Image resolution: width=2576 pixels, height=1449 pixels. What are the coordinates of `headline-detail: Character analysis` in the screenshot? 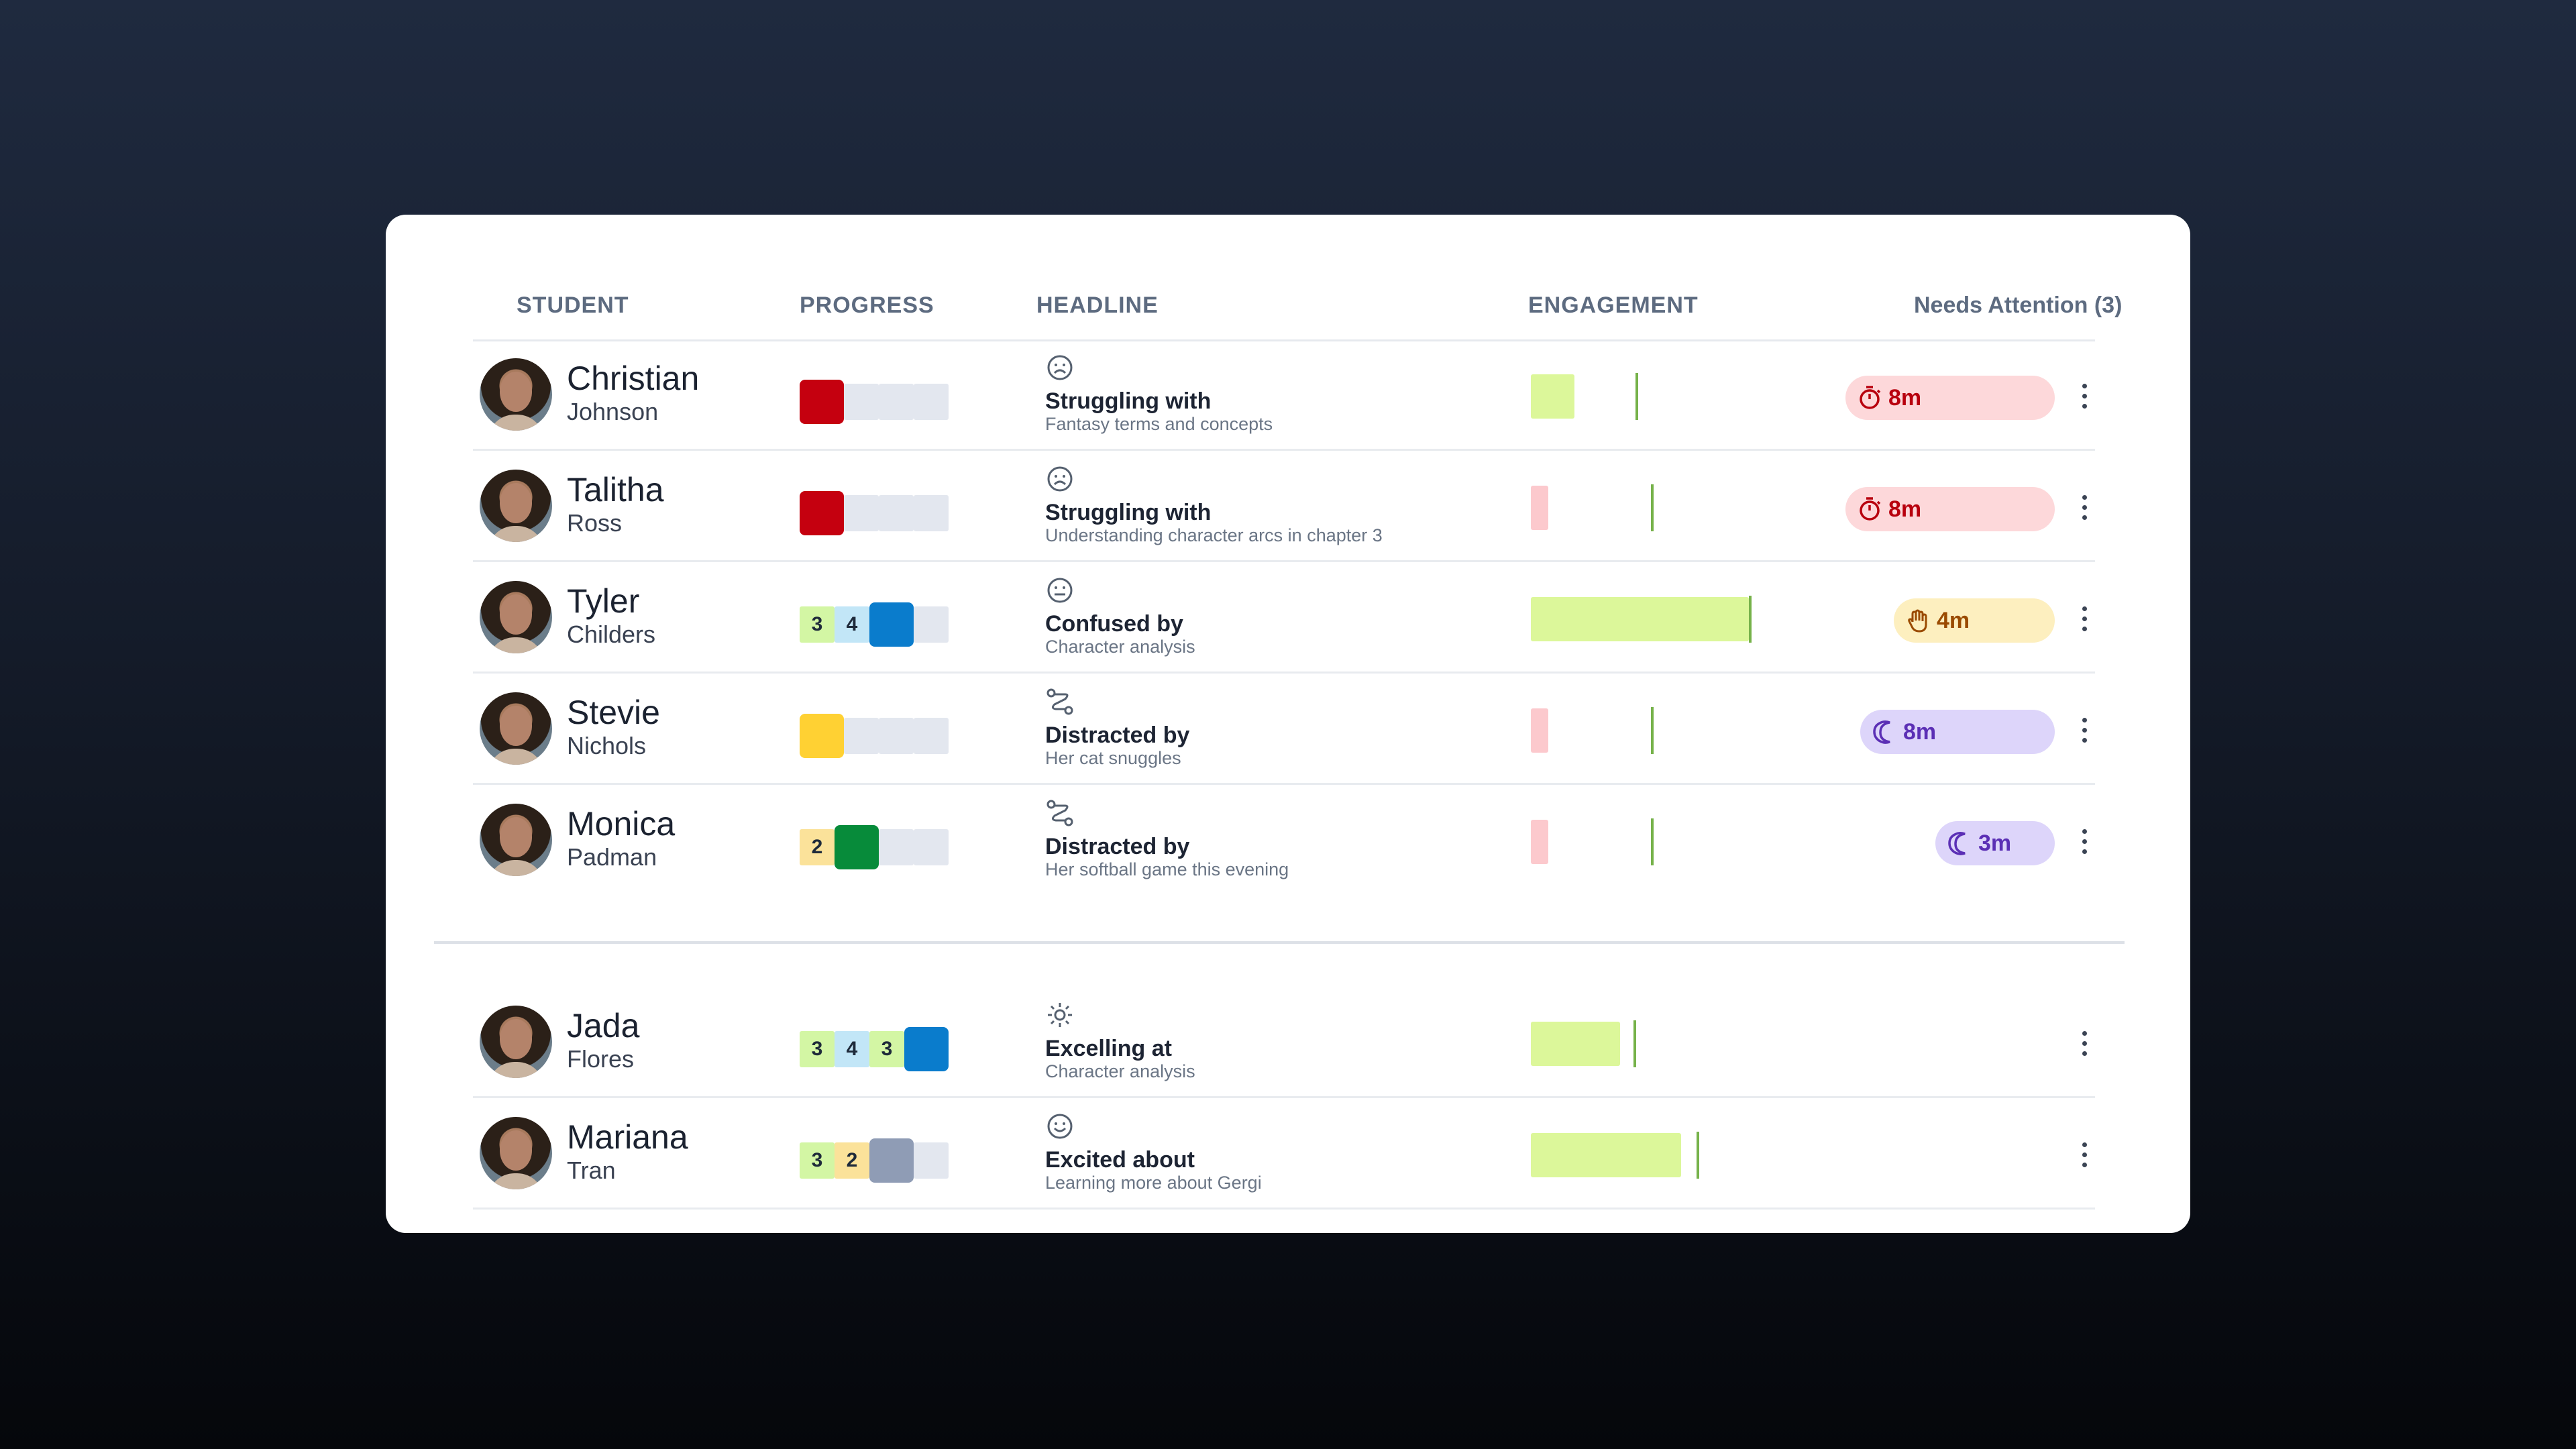 It's located at (1120, 1071).